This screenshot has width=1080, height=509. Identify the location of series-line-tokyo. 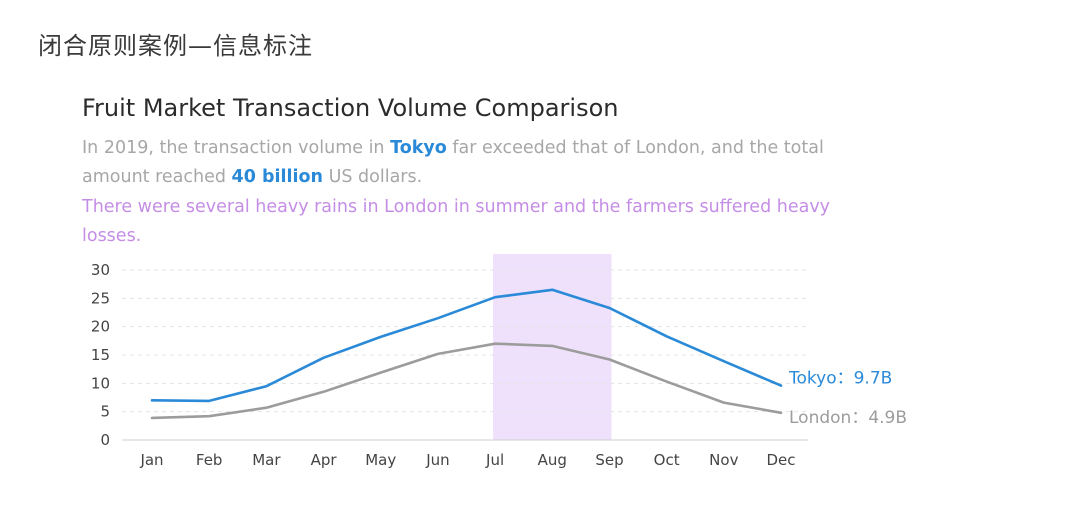
(466, 345).